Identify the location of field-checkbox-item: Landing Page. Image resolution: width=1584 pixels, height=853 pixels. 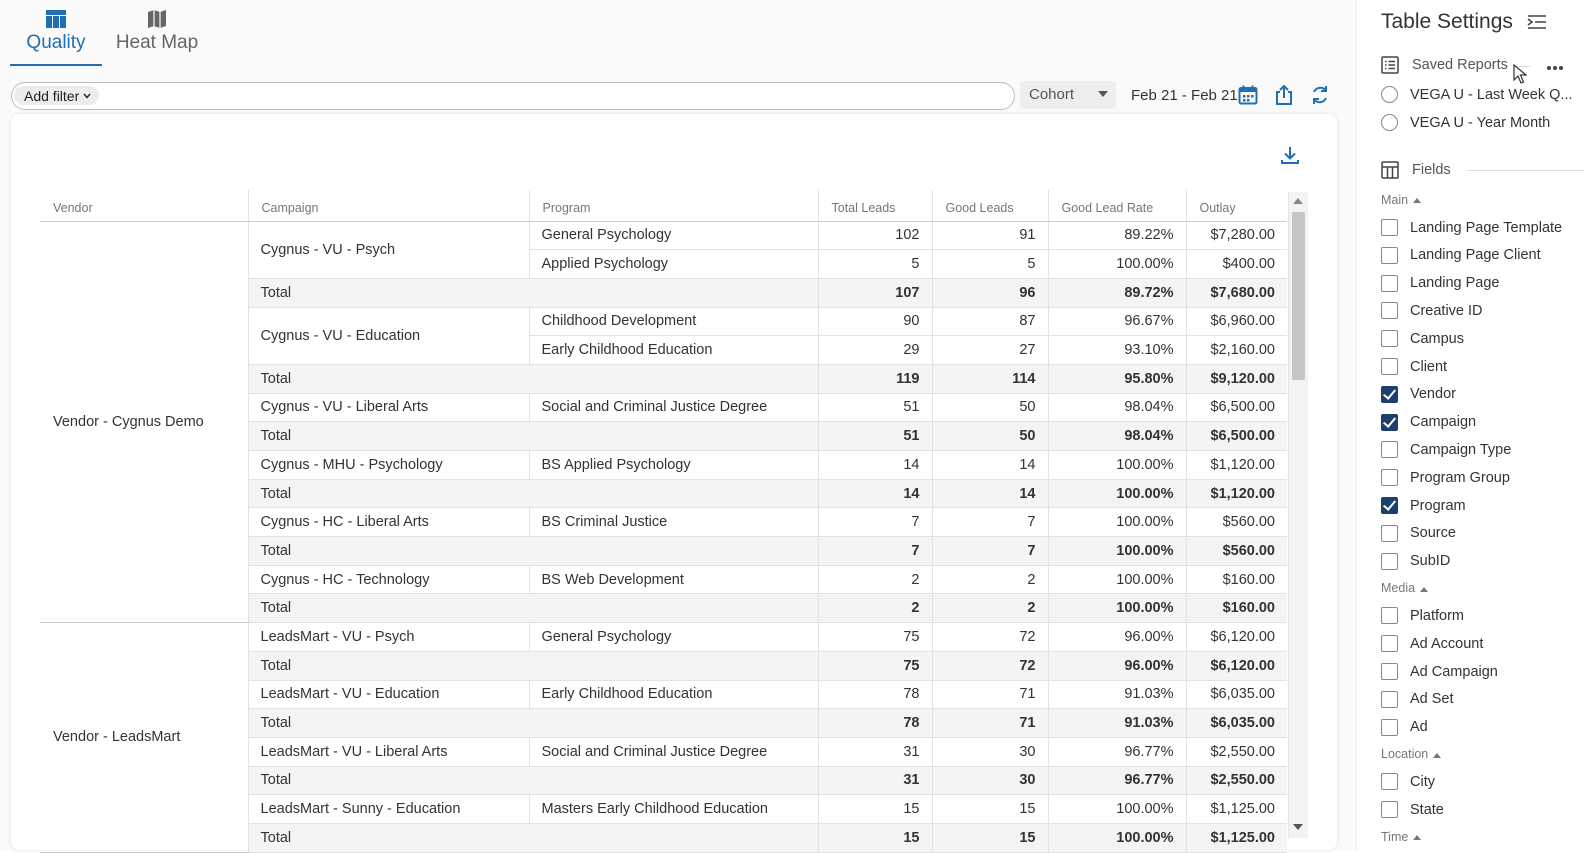
(1440, 283).